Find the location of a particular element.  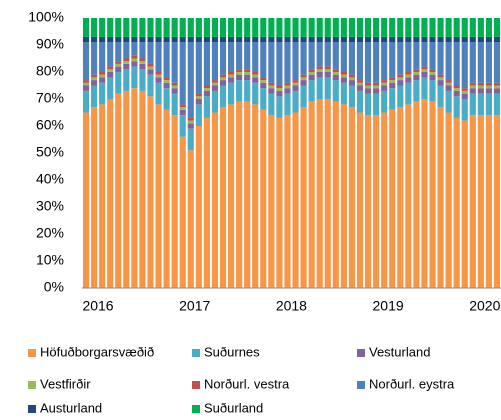

legend-label: Suðurnes is located at coordinates (232, 351).